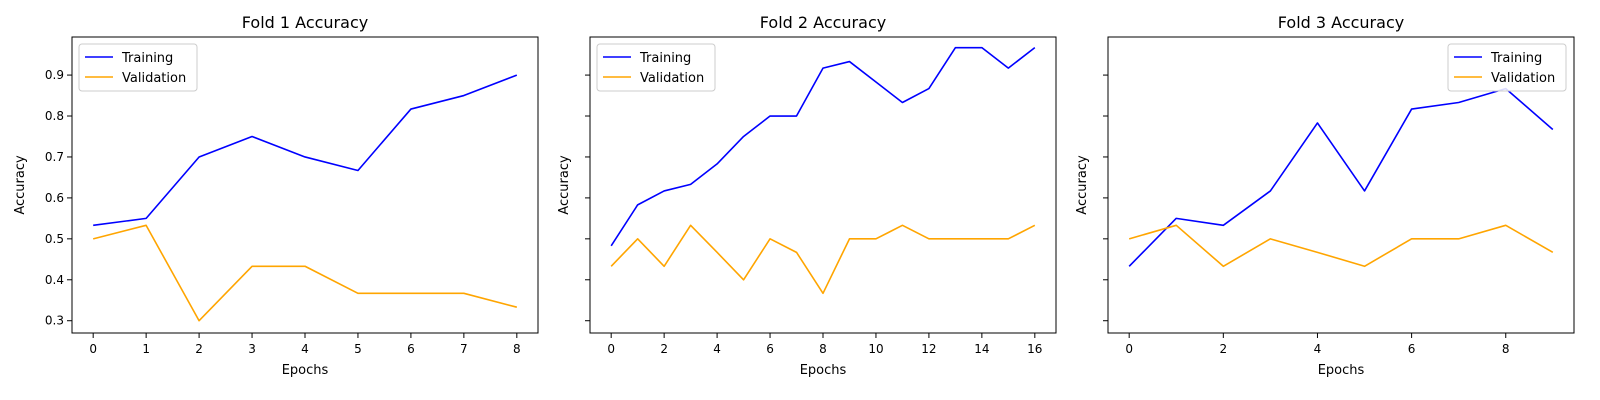  Describe the element at coordinates (981, 349) in the screenshot. I see `x-tick-label: 14` at that location.